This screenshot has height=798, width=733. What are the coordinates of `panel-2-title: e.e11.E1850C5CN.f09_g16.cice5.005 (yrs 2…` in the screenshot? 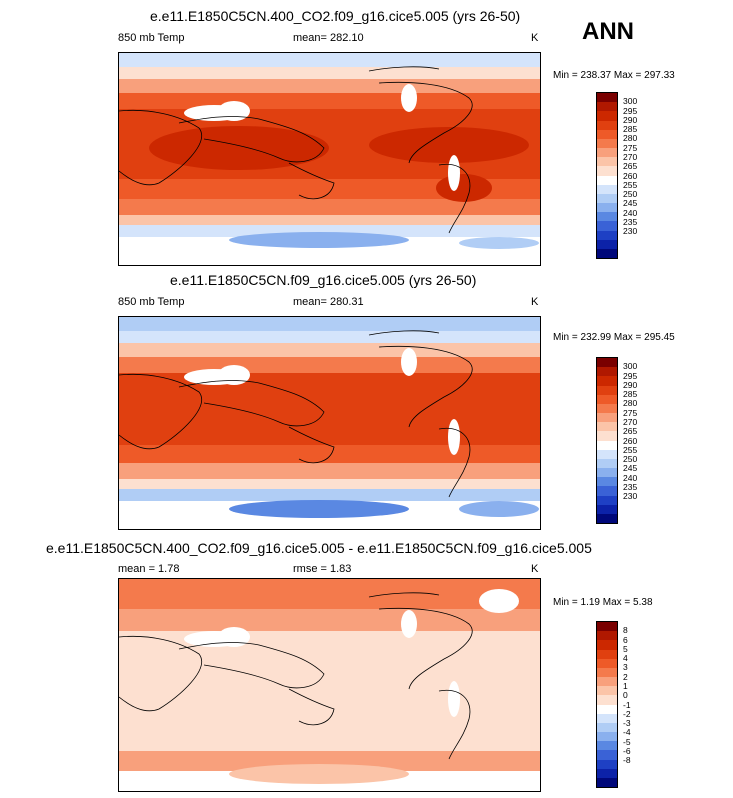 It's located at (323, 280).